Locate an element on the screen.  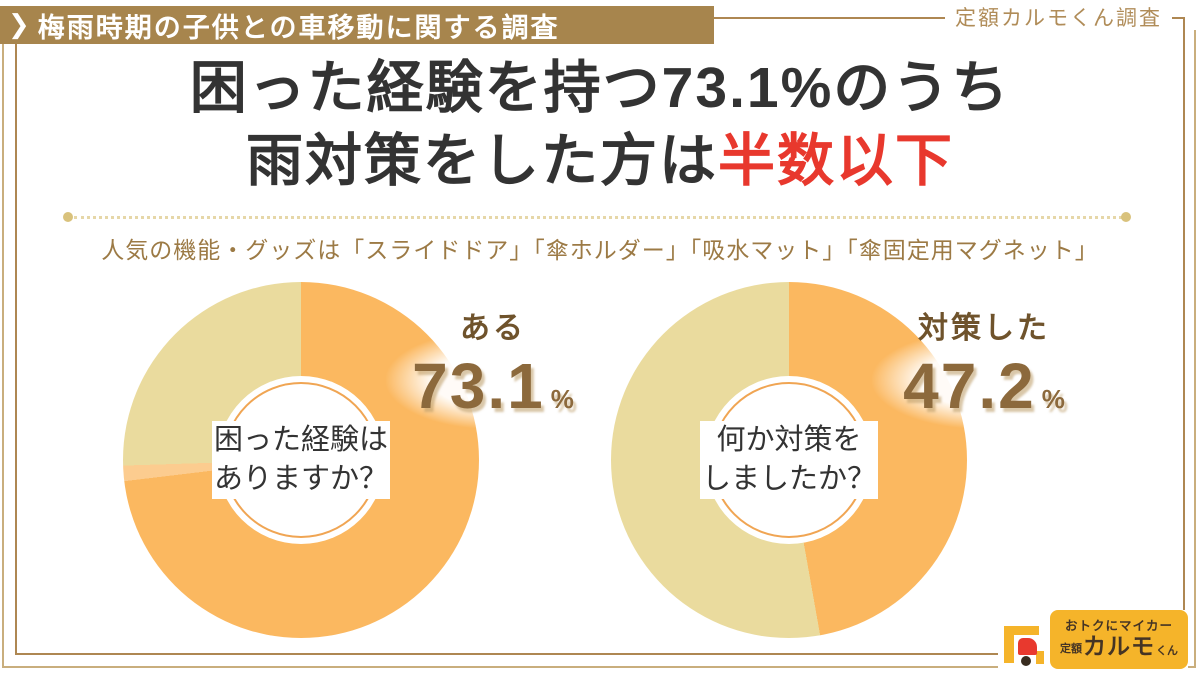
main-title-line2: 雨対策をした方は半数以下 is located at coordinates (600, 161).